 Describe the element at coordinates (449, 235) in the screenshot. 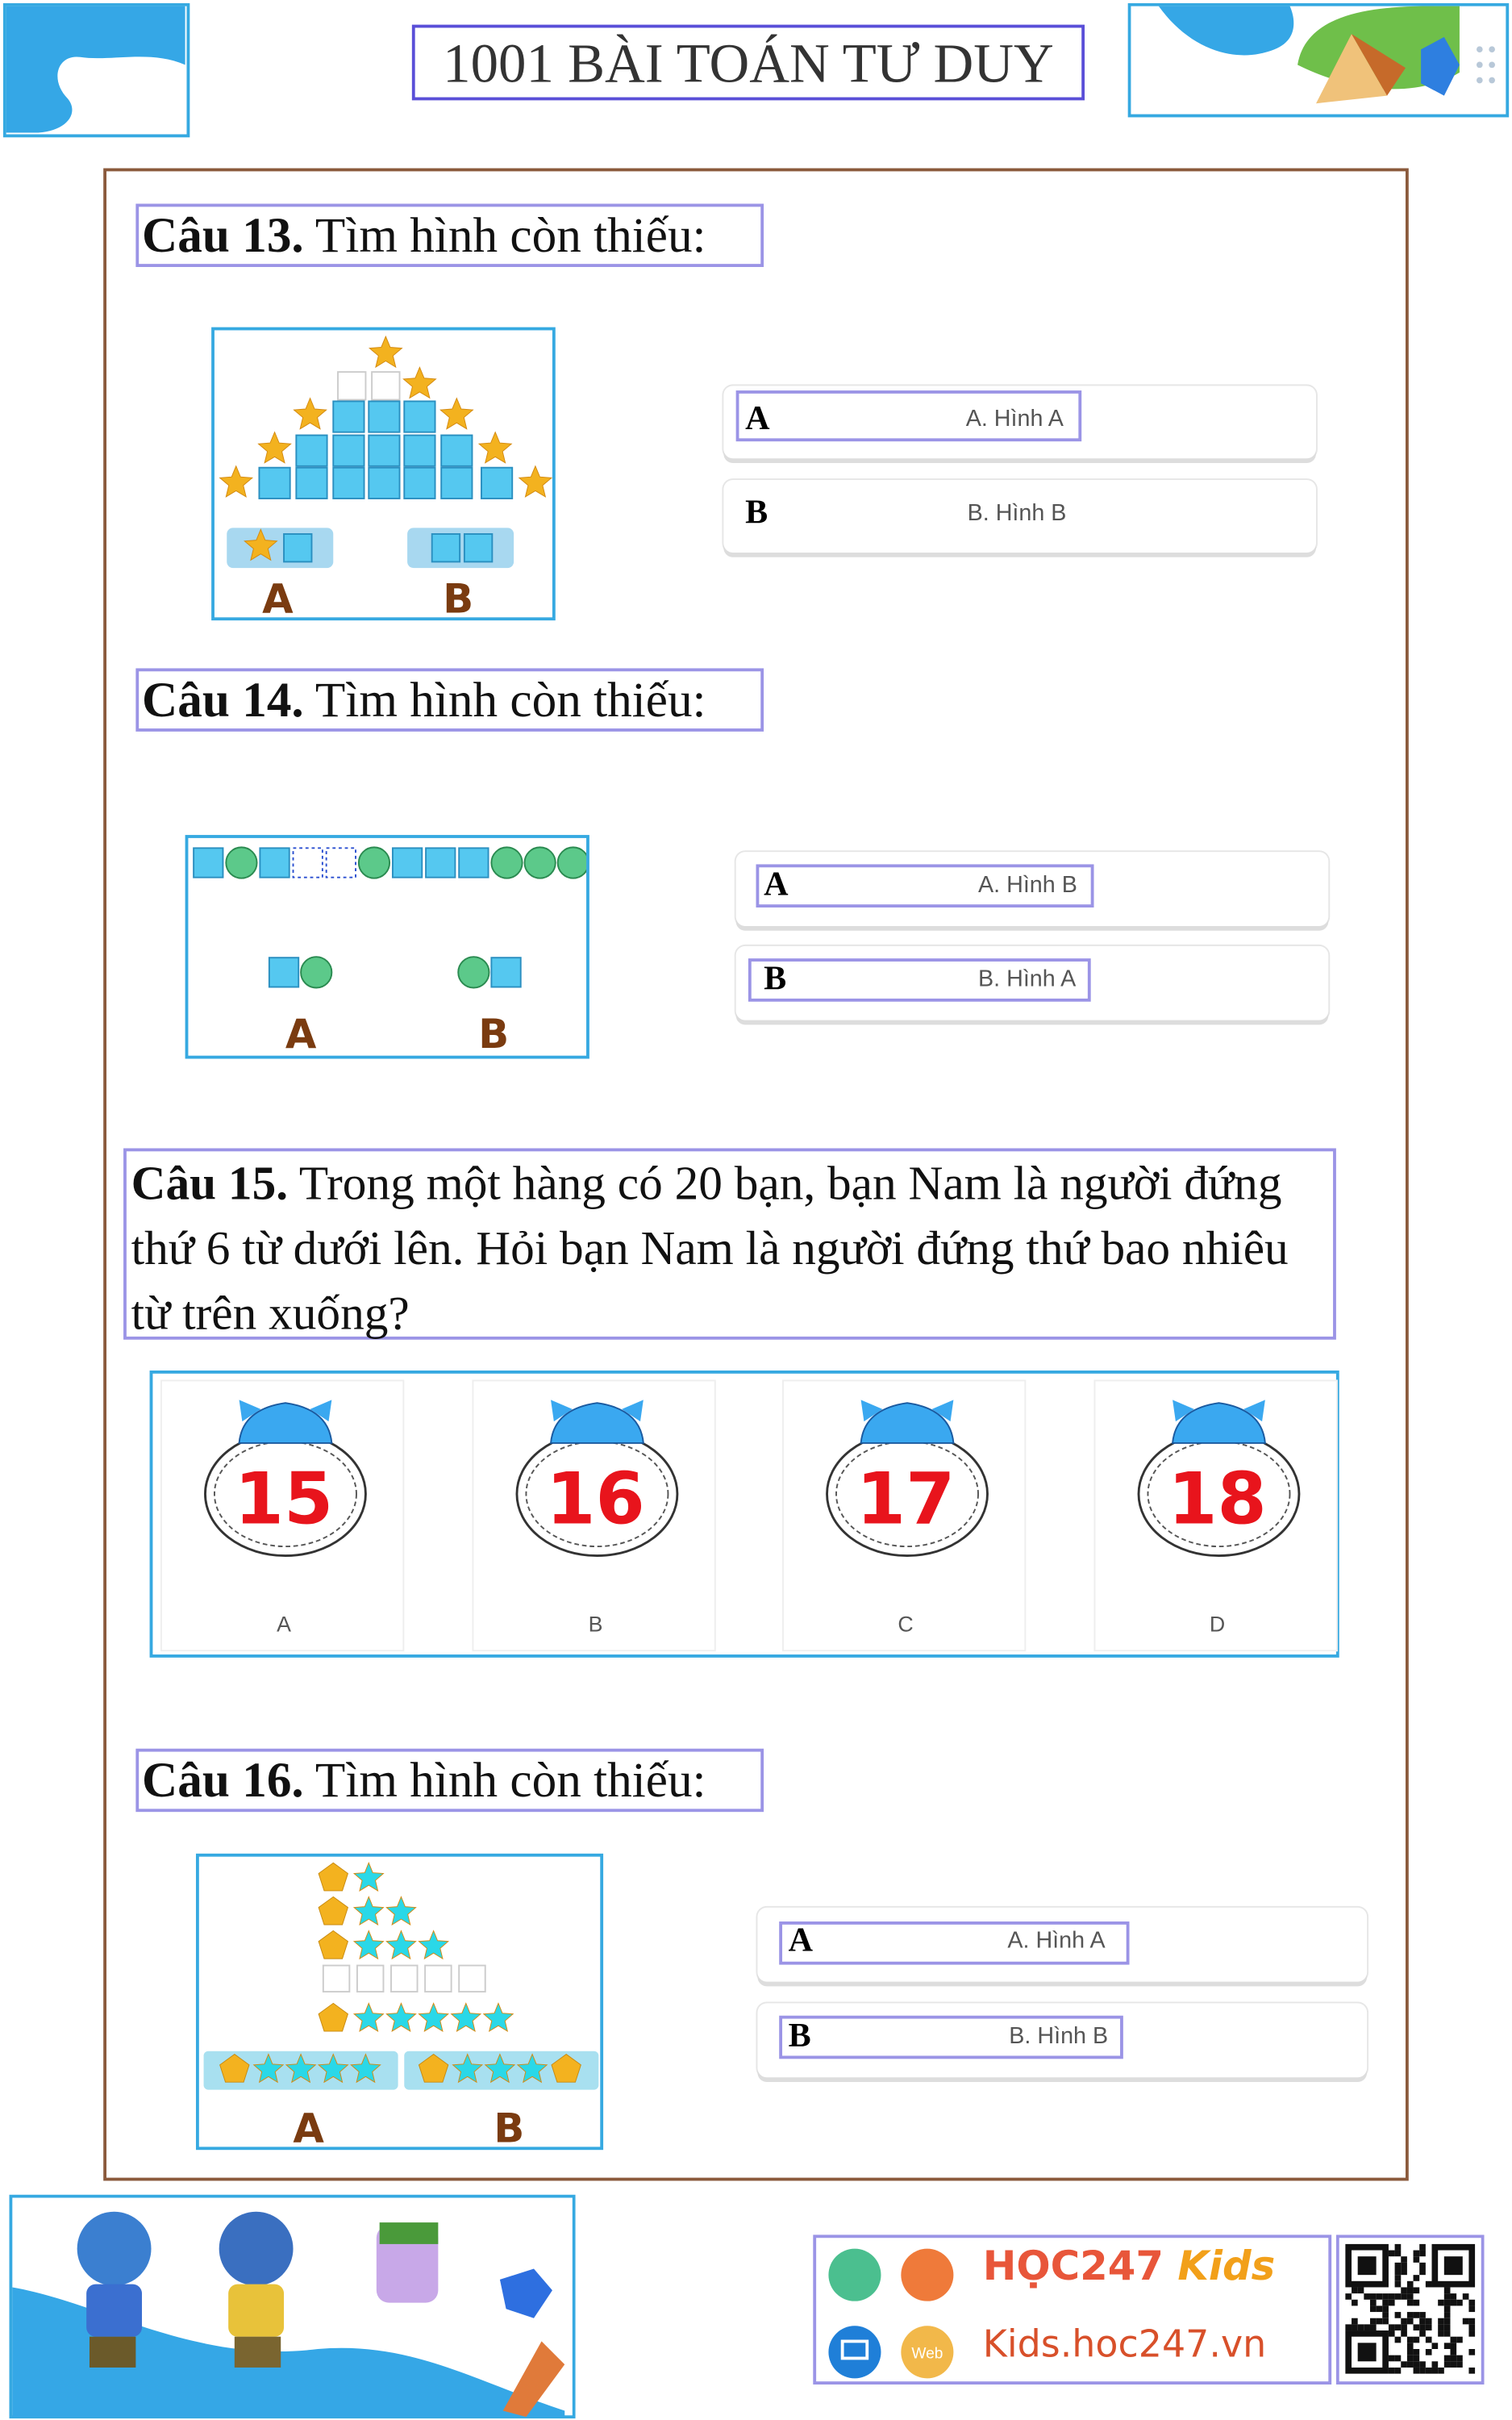

I see `question-heading: Câu 13. Tìm hình còn thiếu:` at that location.